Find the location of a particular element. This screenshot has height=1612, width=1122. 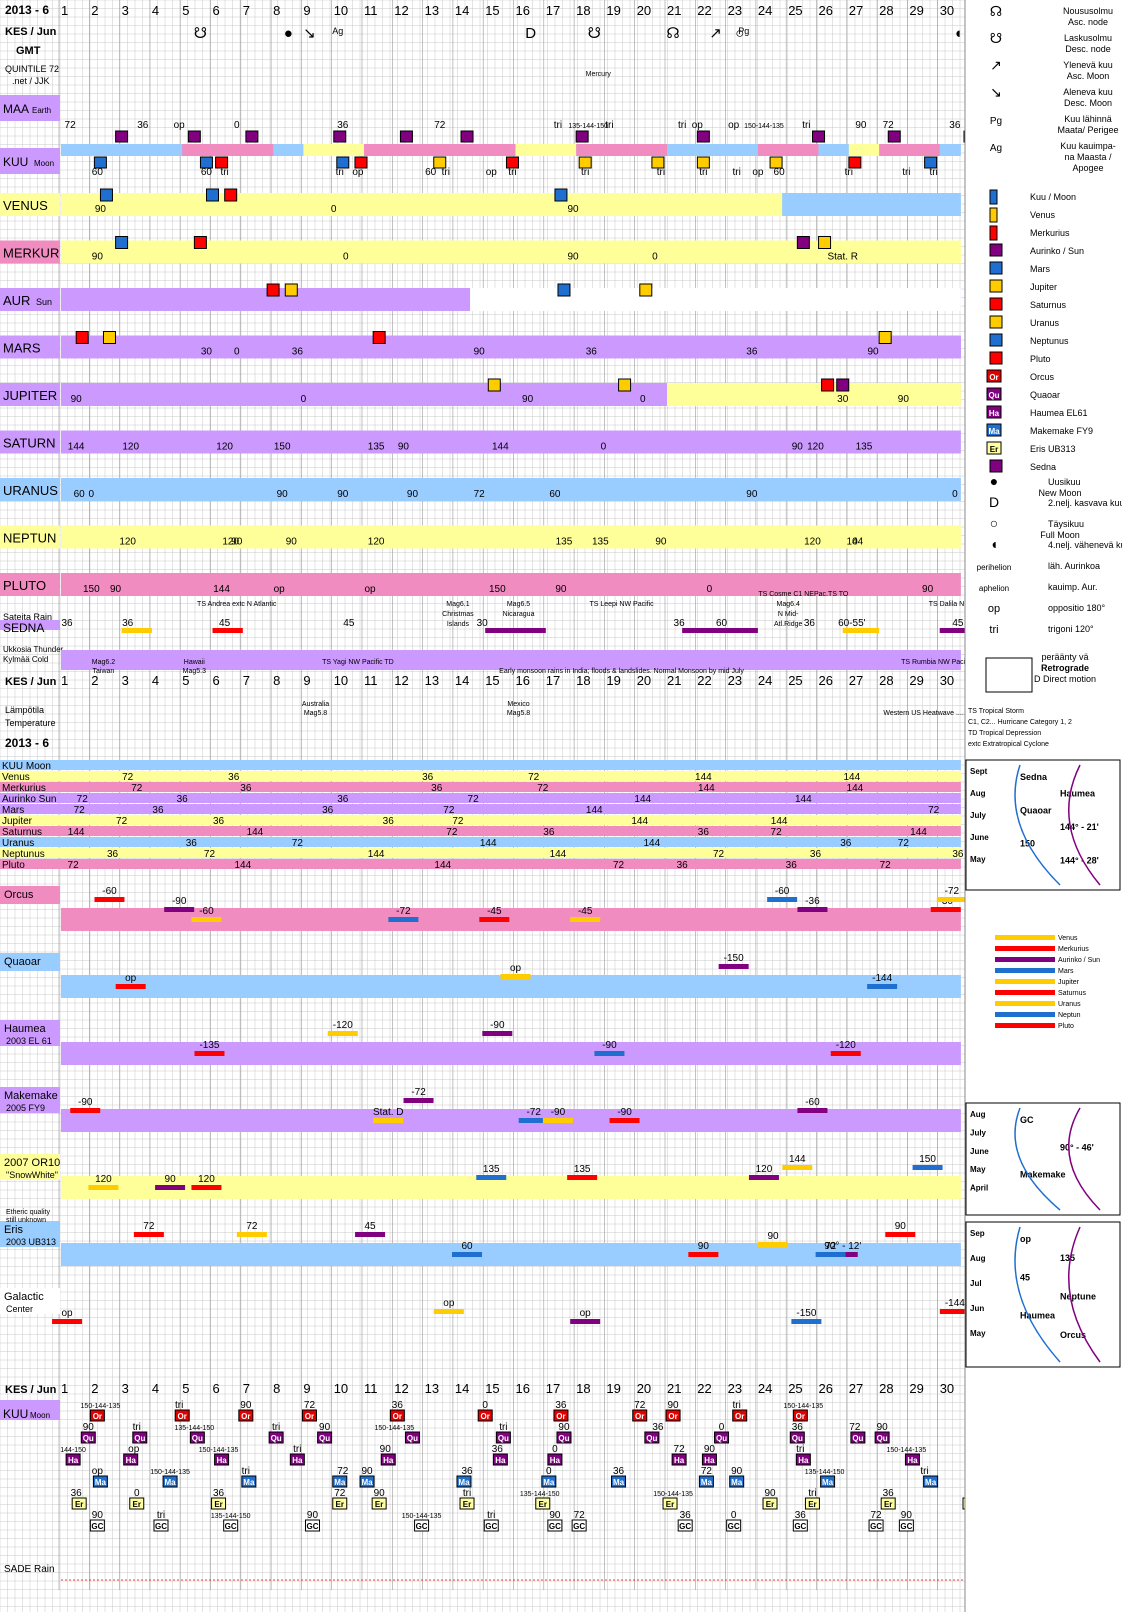

tno-aspect: op is located at coordinates (586, 1313).